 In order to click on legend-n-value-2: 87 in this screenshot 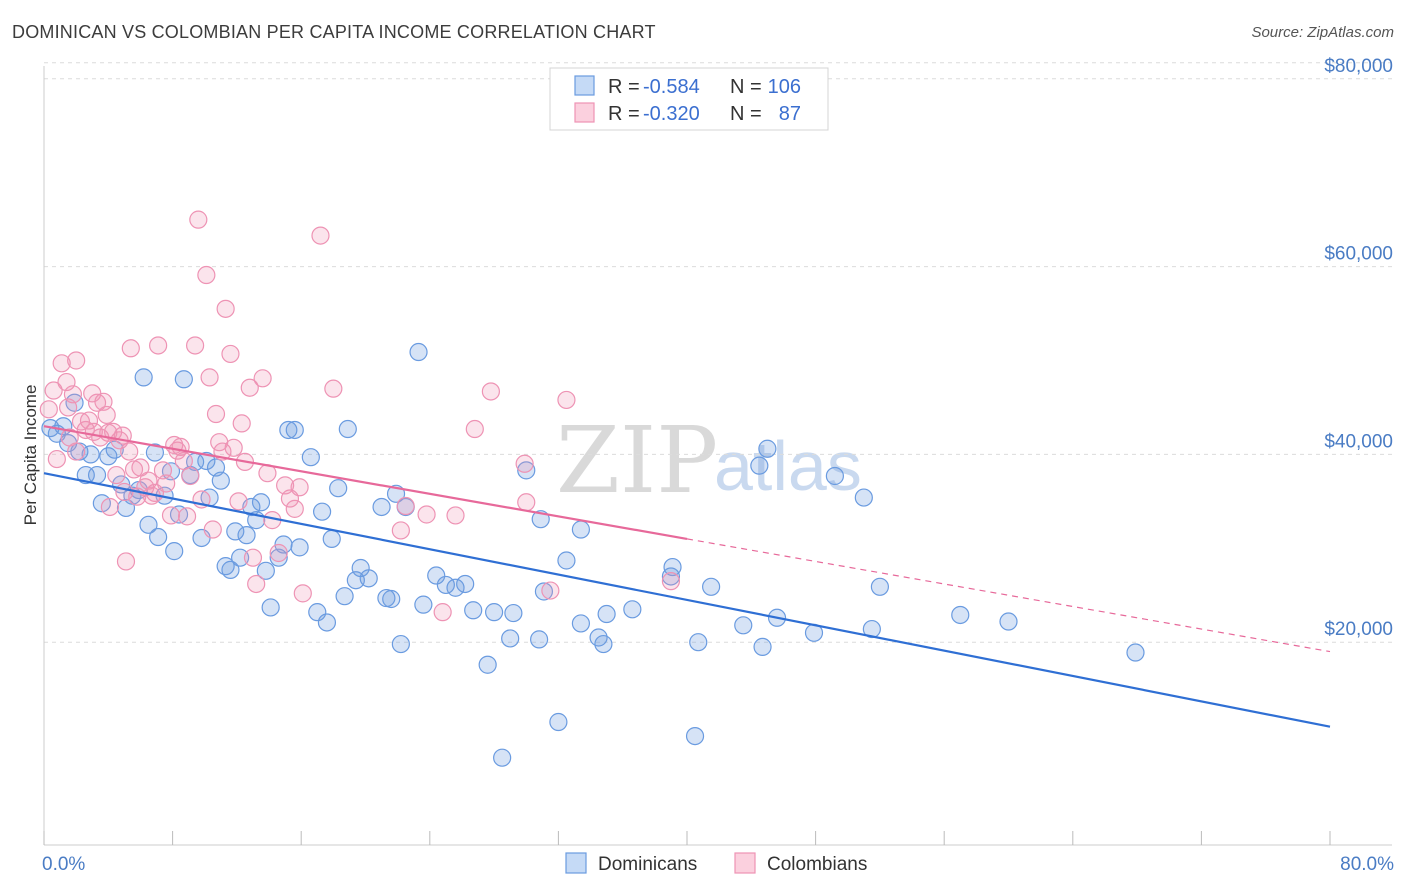, I will do `click(790, 114)`.